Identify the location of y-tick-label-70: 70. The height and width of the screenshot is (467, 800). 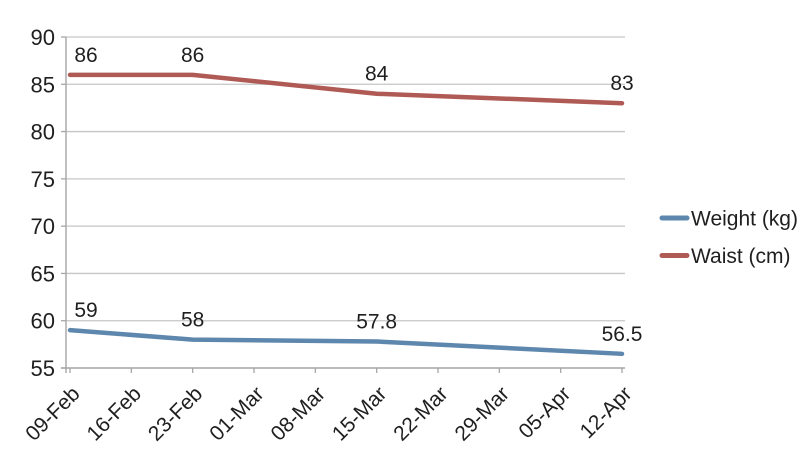
(43, 226).